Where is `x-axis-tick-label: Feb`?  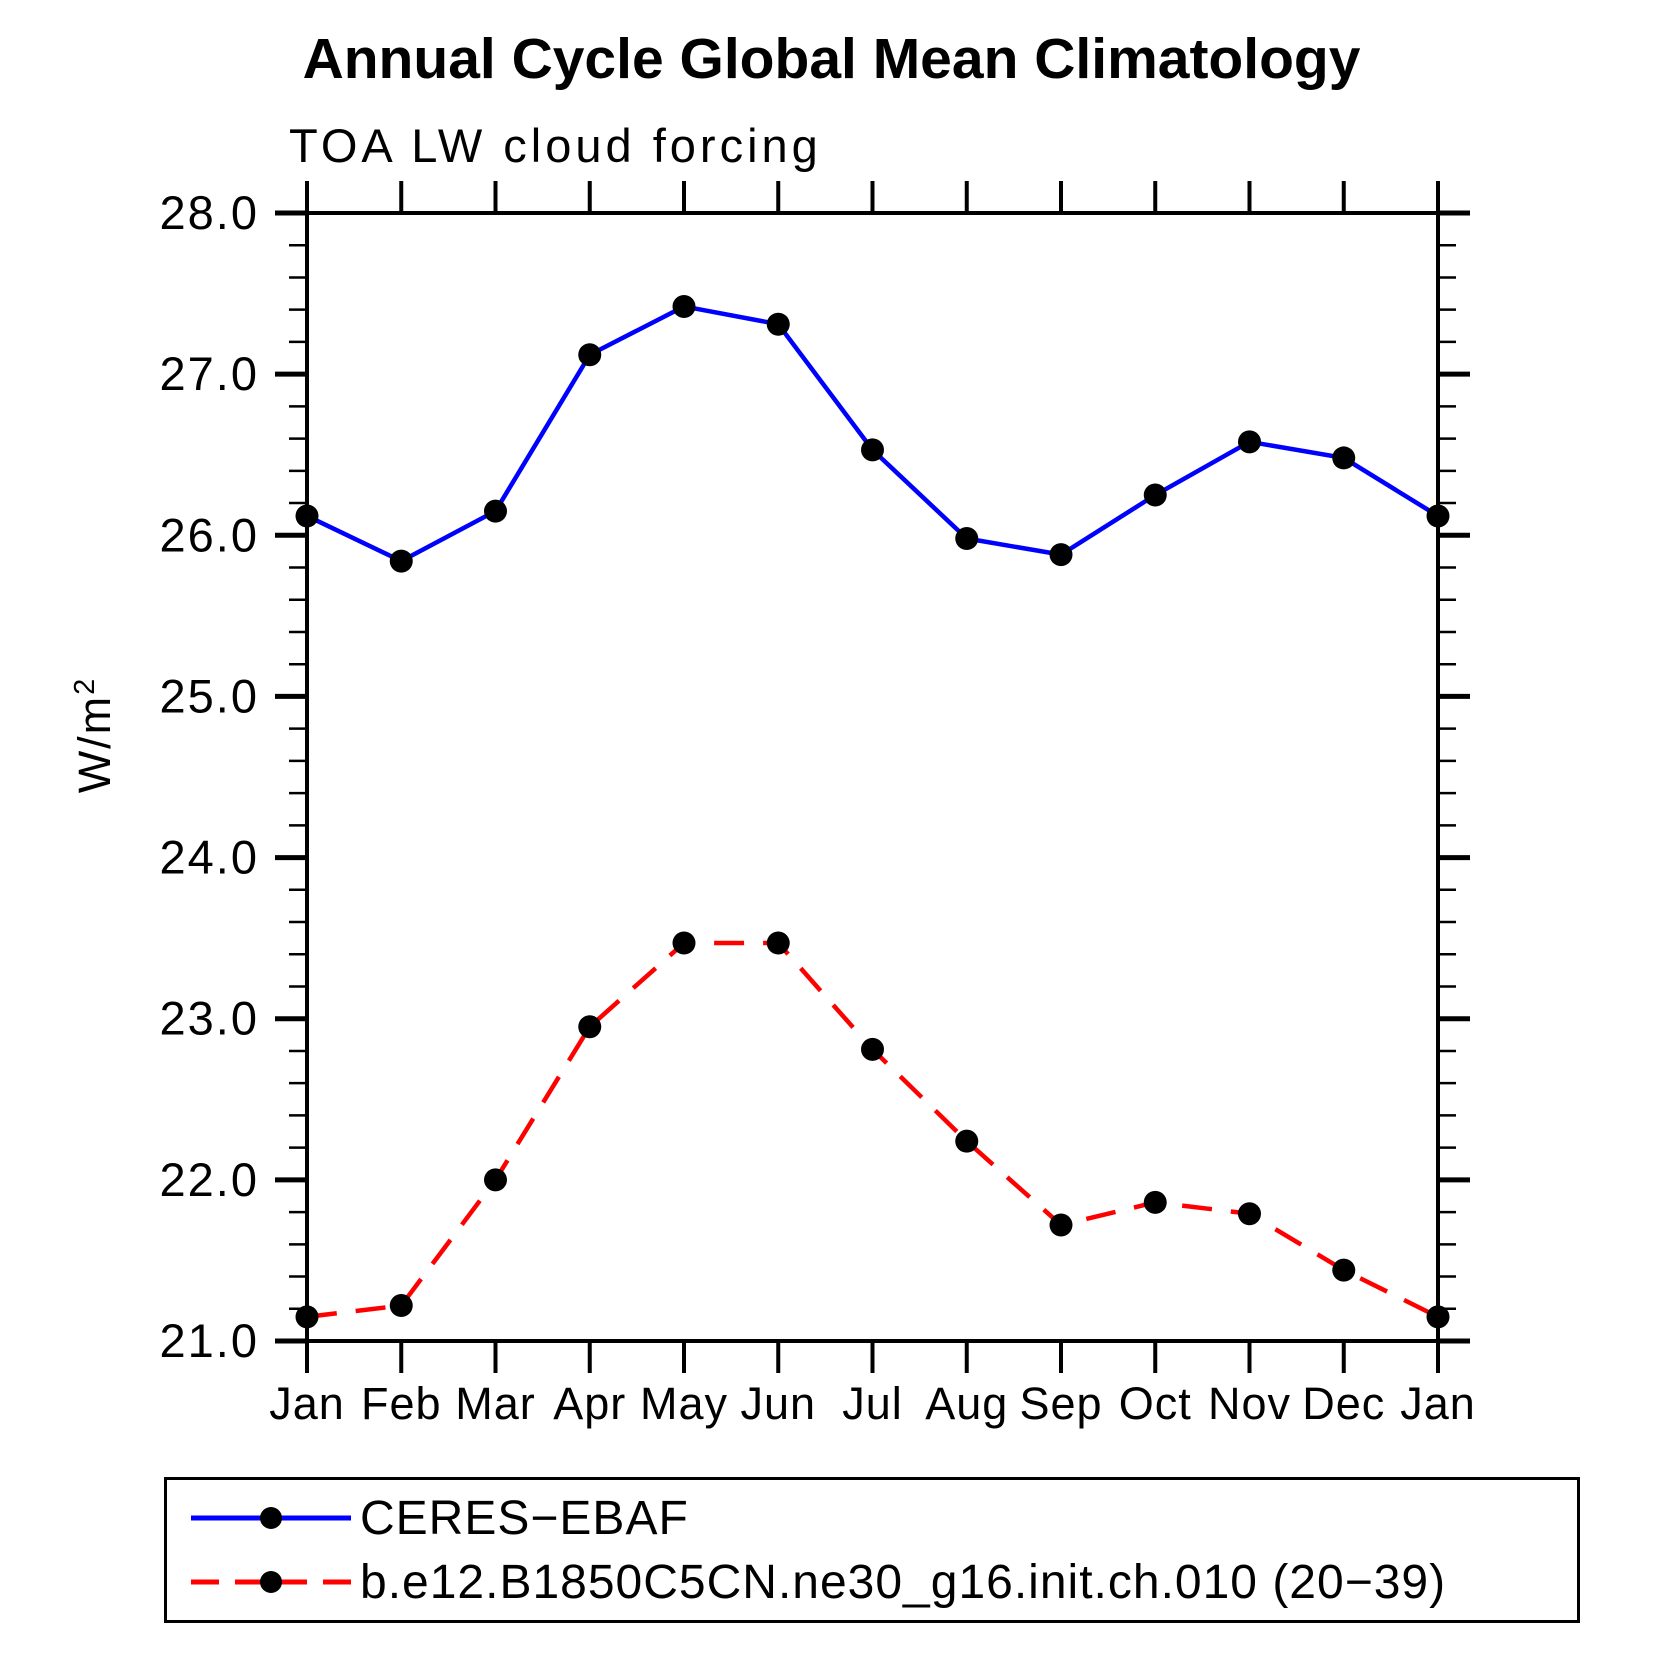
x-axis-tick-label: Feb is located at coordinates (401, 1403).